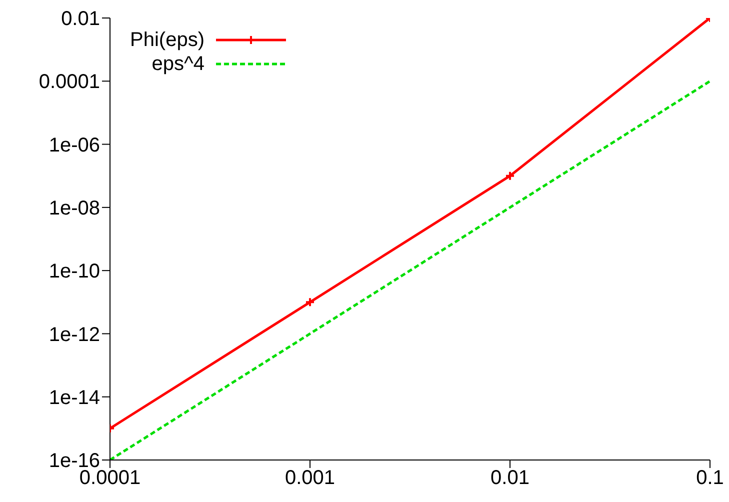  I want to click on x-tick-label: 0.0001, so click(110, 478).